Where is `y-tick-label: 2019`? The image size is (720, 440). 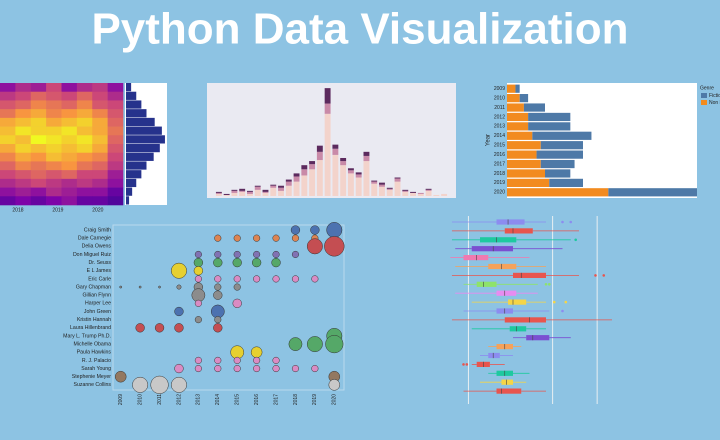 y-tick-label: 2019 is located at coordinates (499, 183).